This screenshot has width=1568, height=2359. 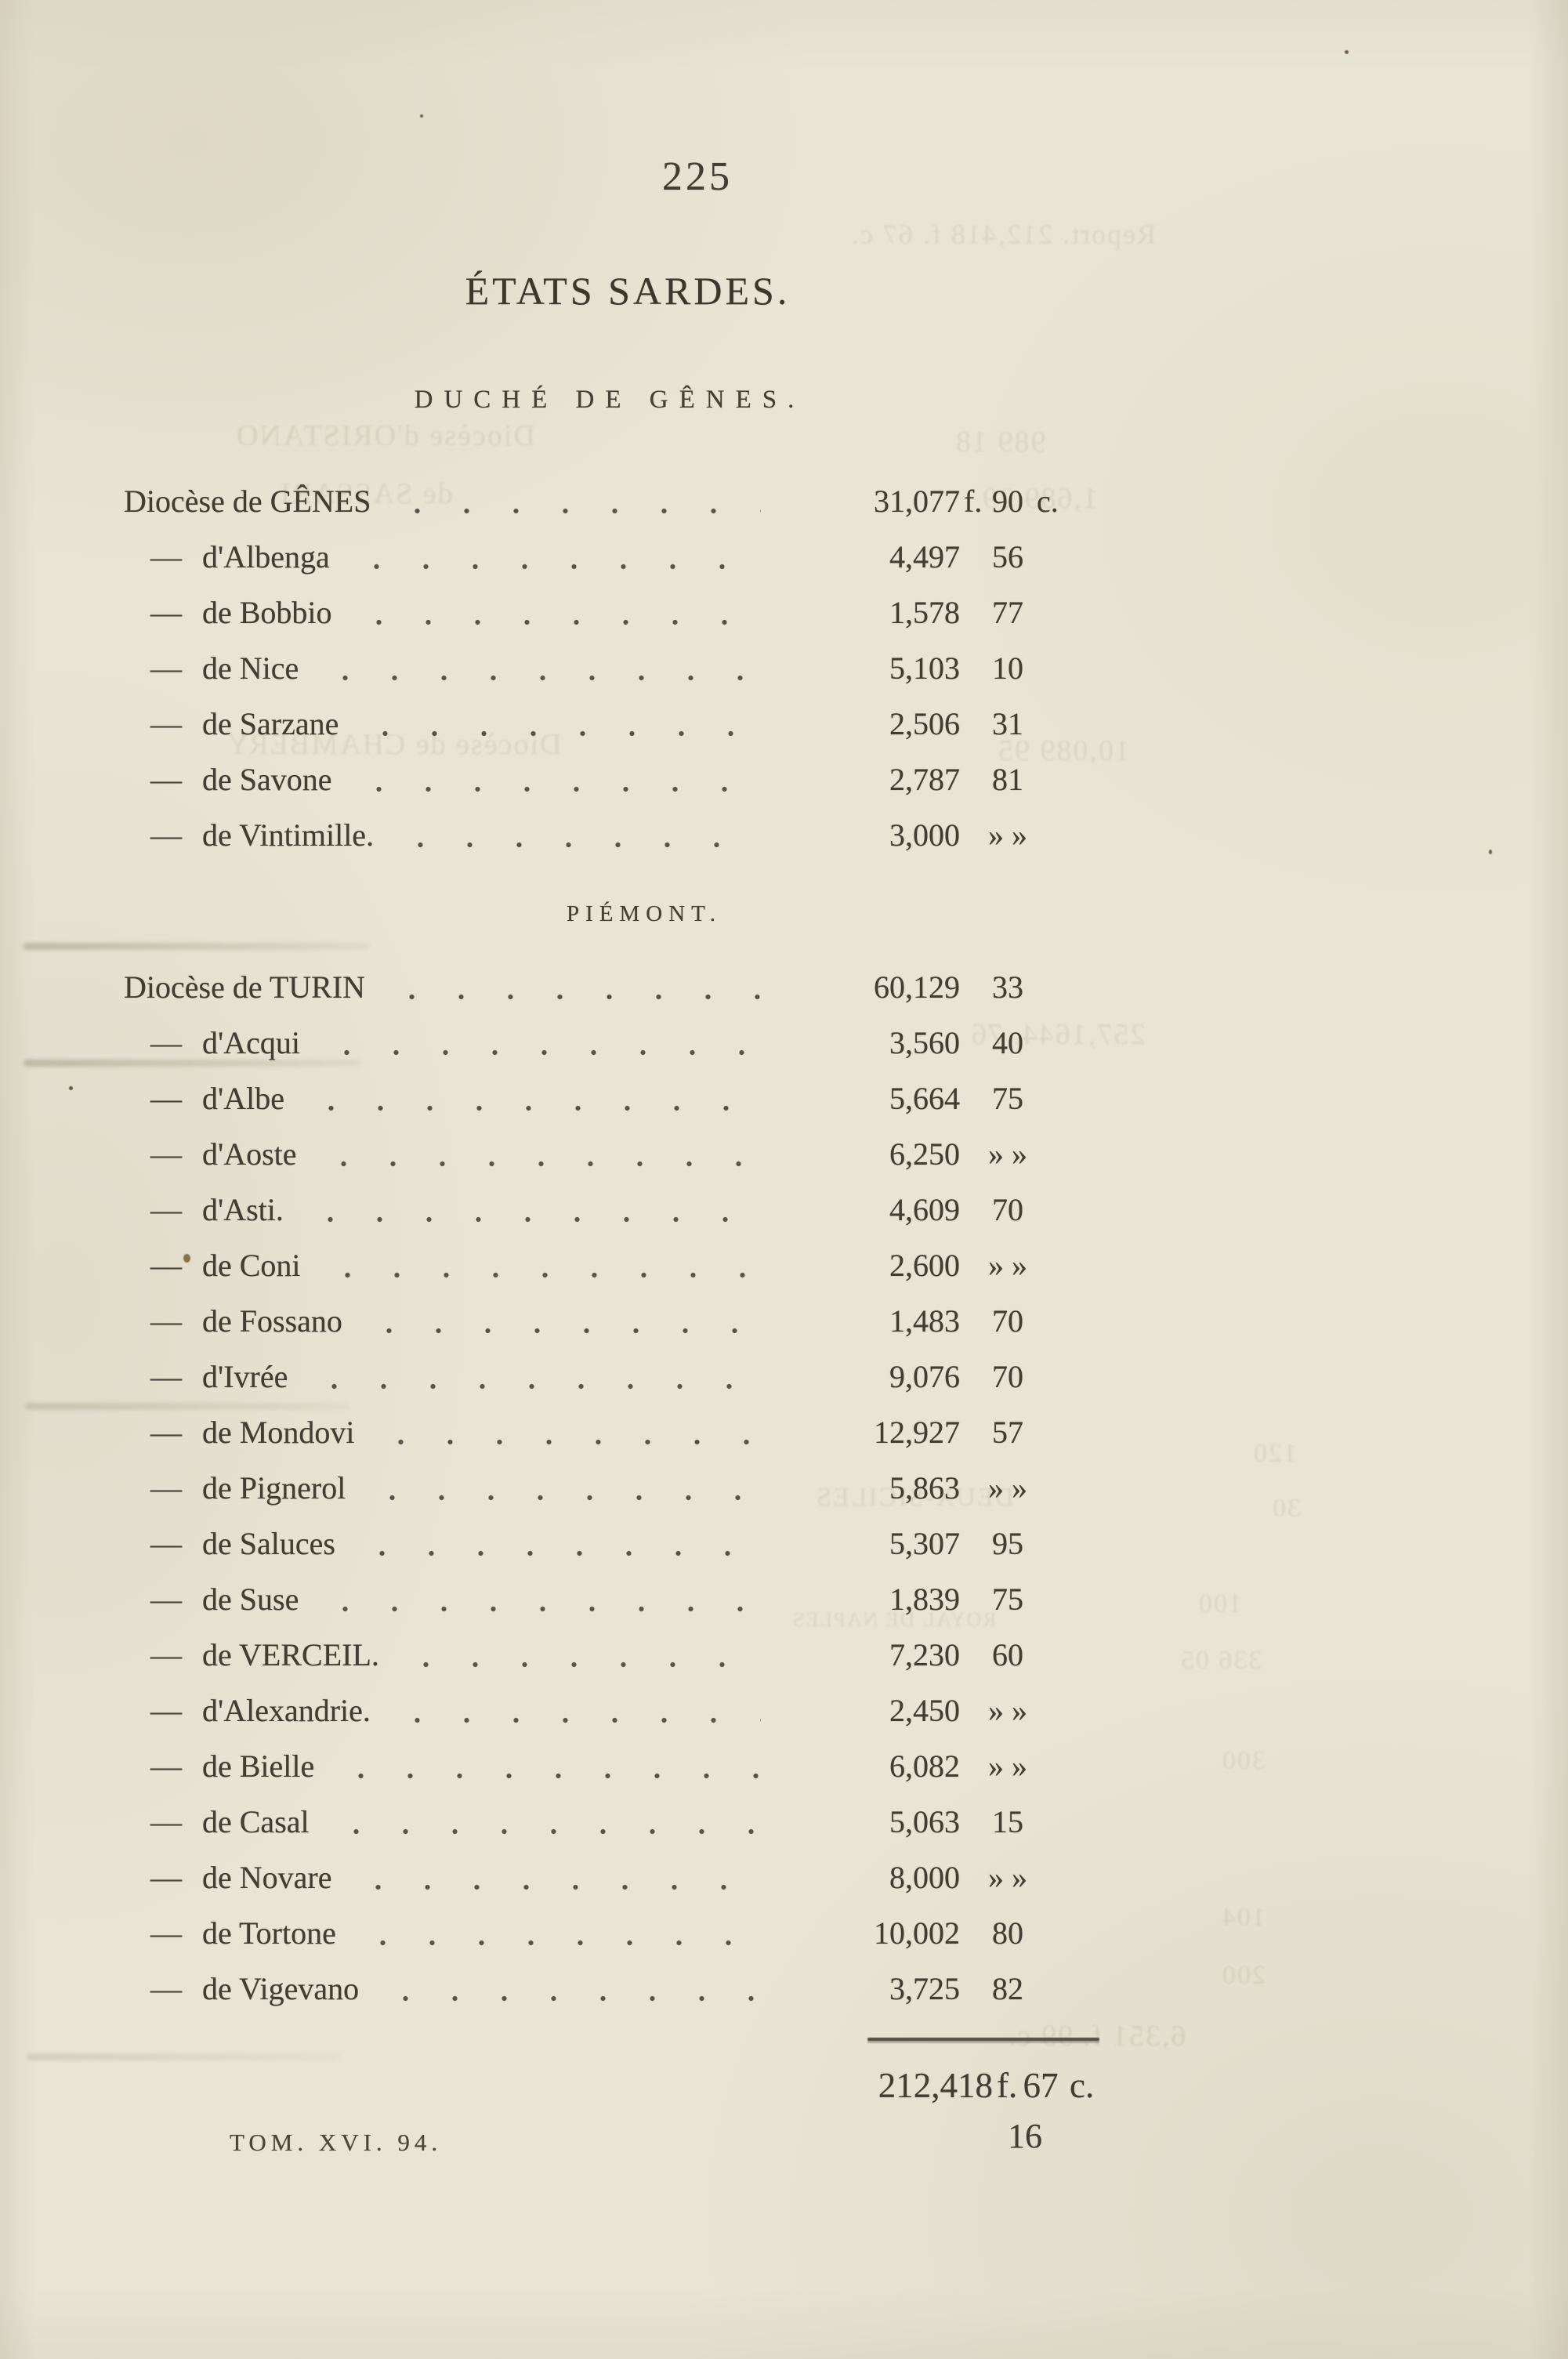 What do you see at coordinates (267, 1878) in the screenshot?
I see `diocese-label: de Novare` at bounding box center [267, 1878].